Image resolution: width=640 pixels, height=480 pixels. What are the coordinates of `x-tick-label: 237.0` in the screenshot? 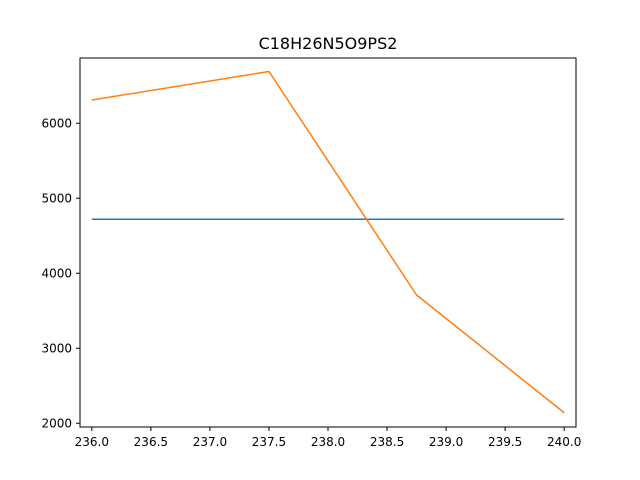 It's located at (210, 442).